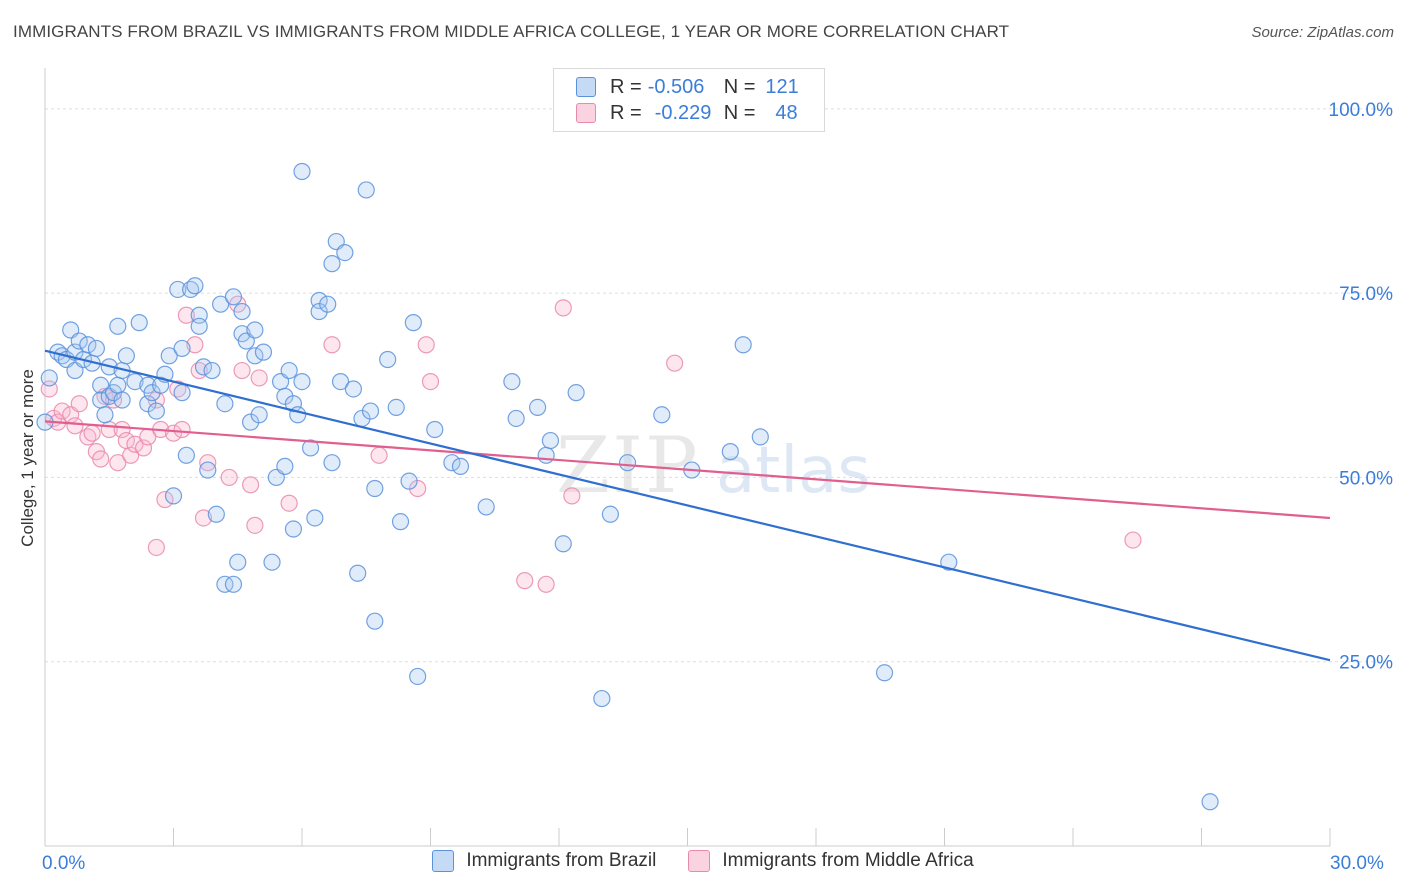 This screenshot has width=1406, height=892. What do you see at coordinates (626, 86) in the screenshot?
I see `r-label: R =` at bounding box center [626, 86].